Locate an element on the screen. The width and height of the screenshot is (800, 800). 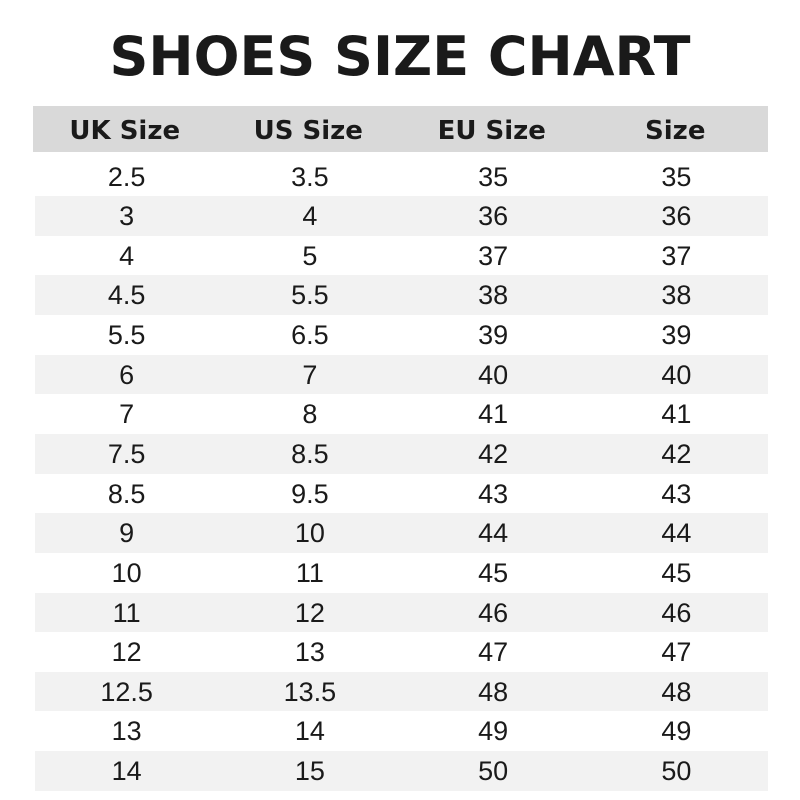
size-cell: 45 is located at coordinates (676, 572).